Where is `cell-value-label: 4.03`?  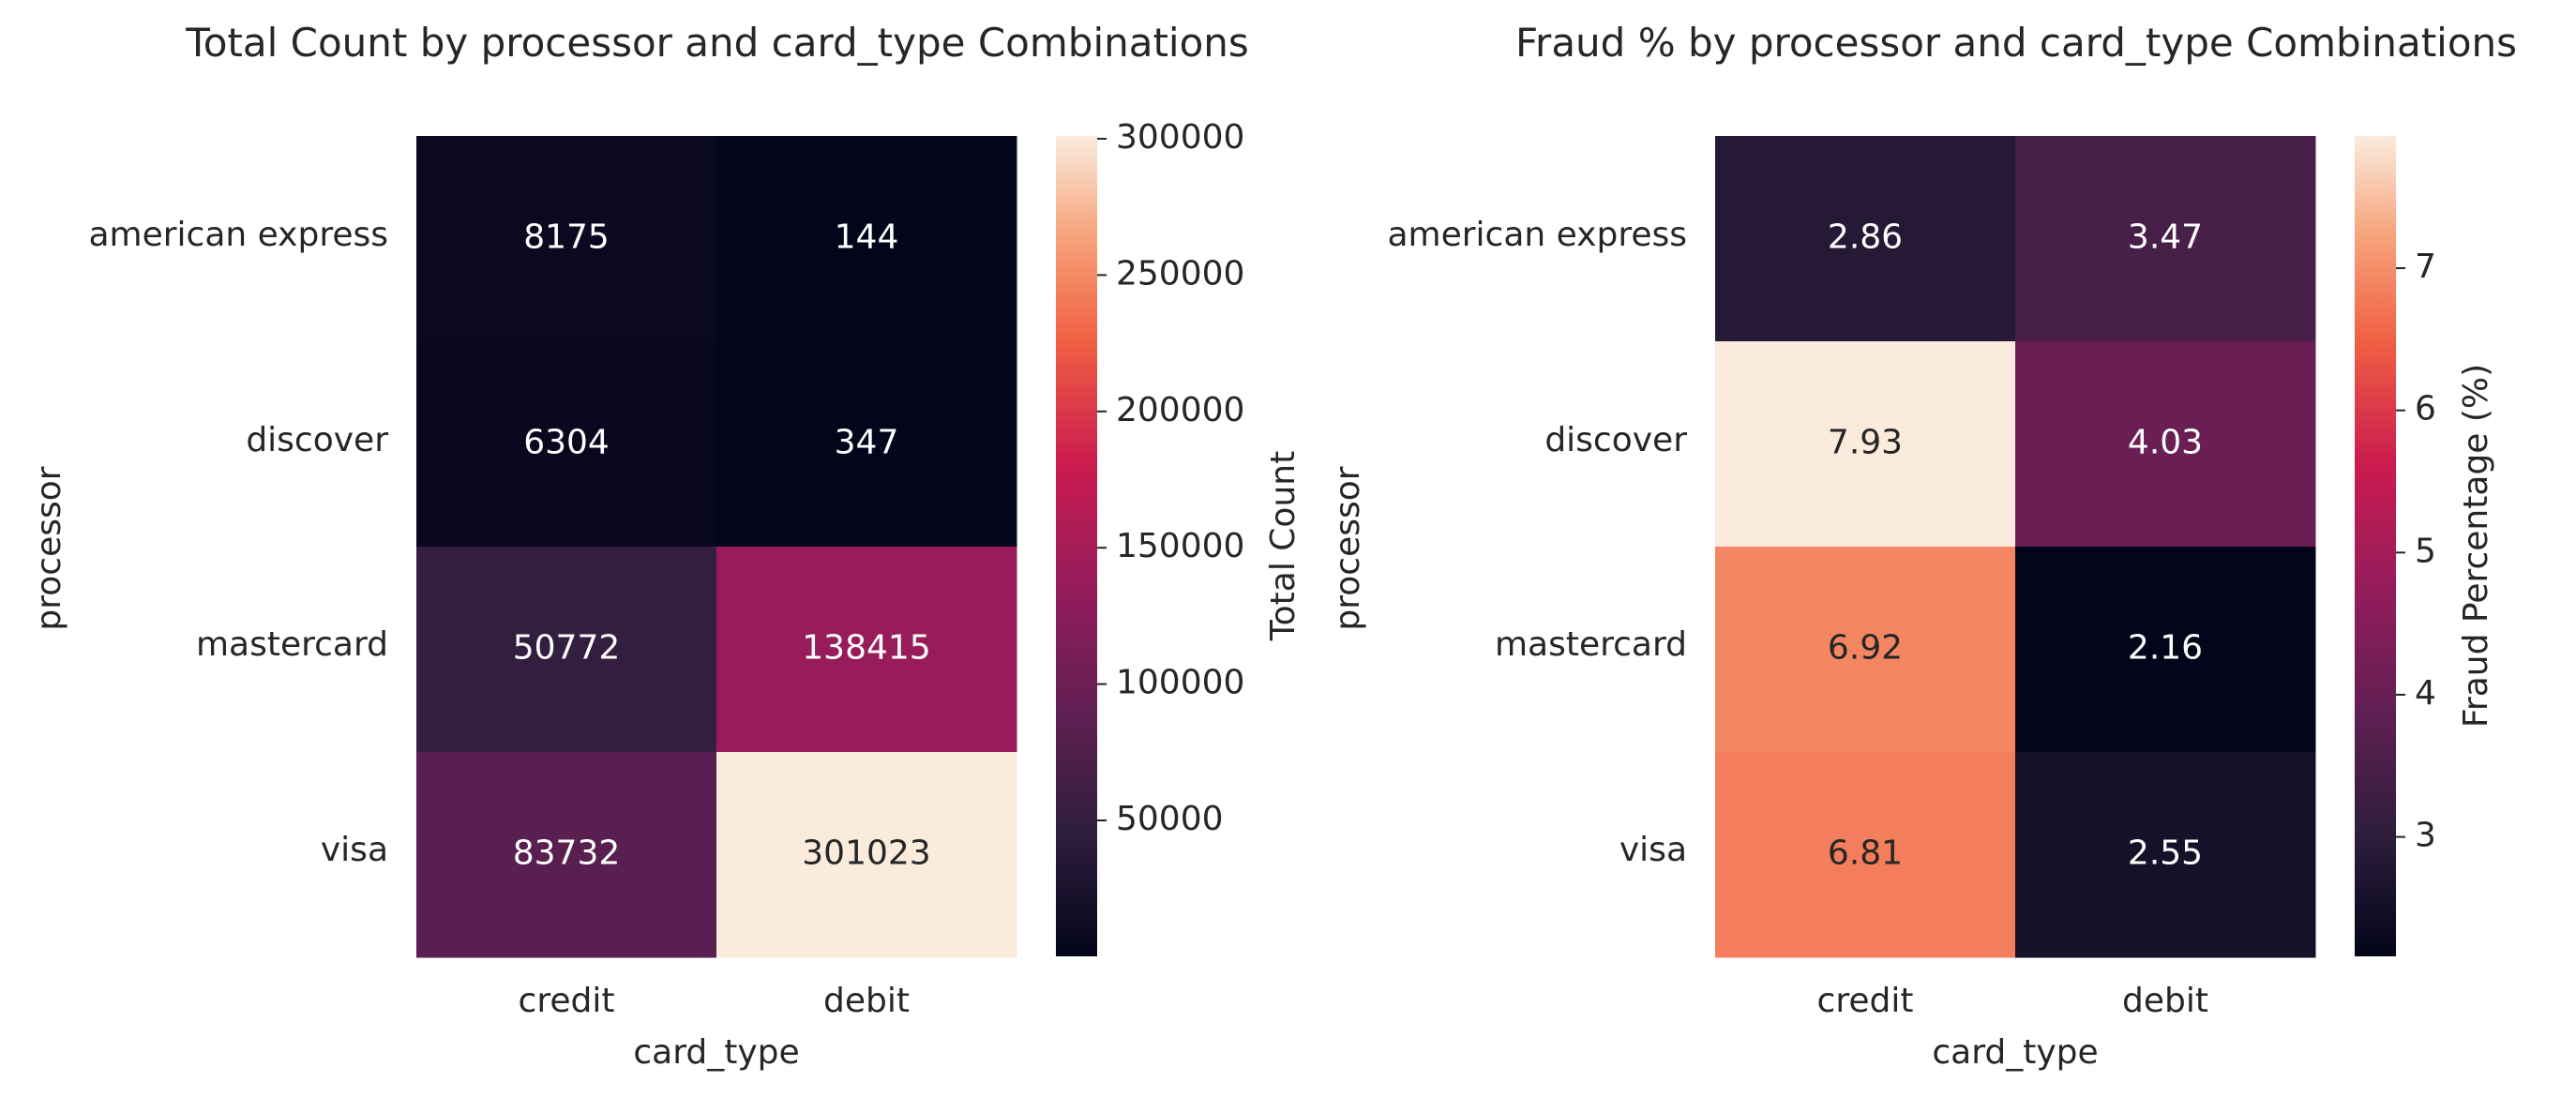
cell-value-label: 4.03 is located at coordinates (2165, 443).